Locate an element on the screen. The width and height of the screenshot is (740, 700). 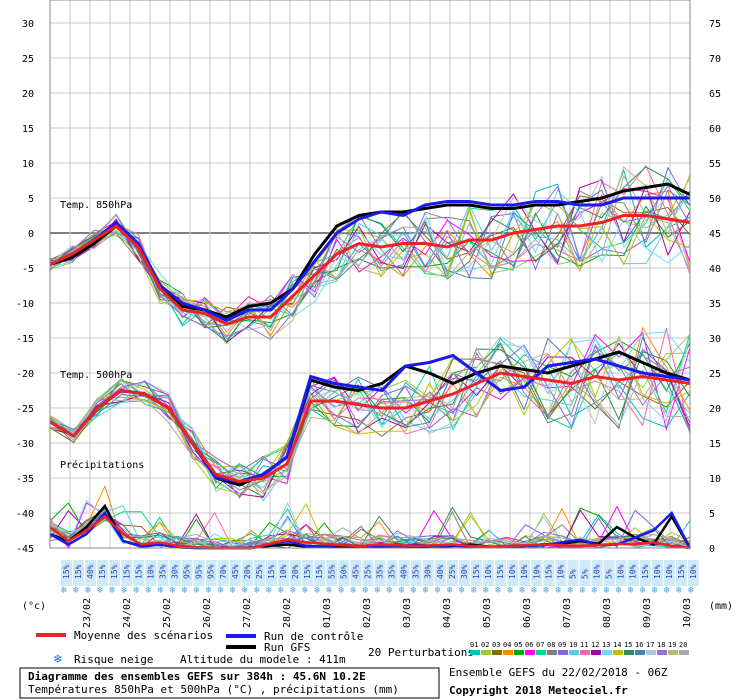
ensemble-date-label: Ensemble GEFS du 22/02/2018 - 06Z is located at coordinates (558, 672).